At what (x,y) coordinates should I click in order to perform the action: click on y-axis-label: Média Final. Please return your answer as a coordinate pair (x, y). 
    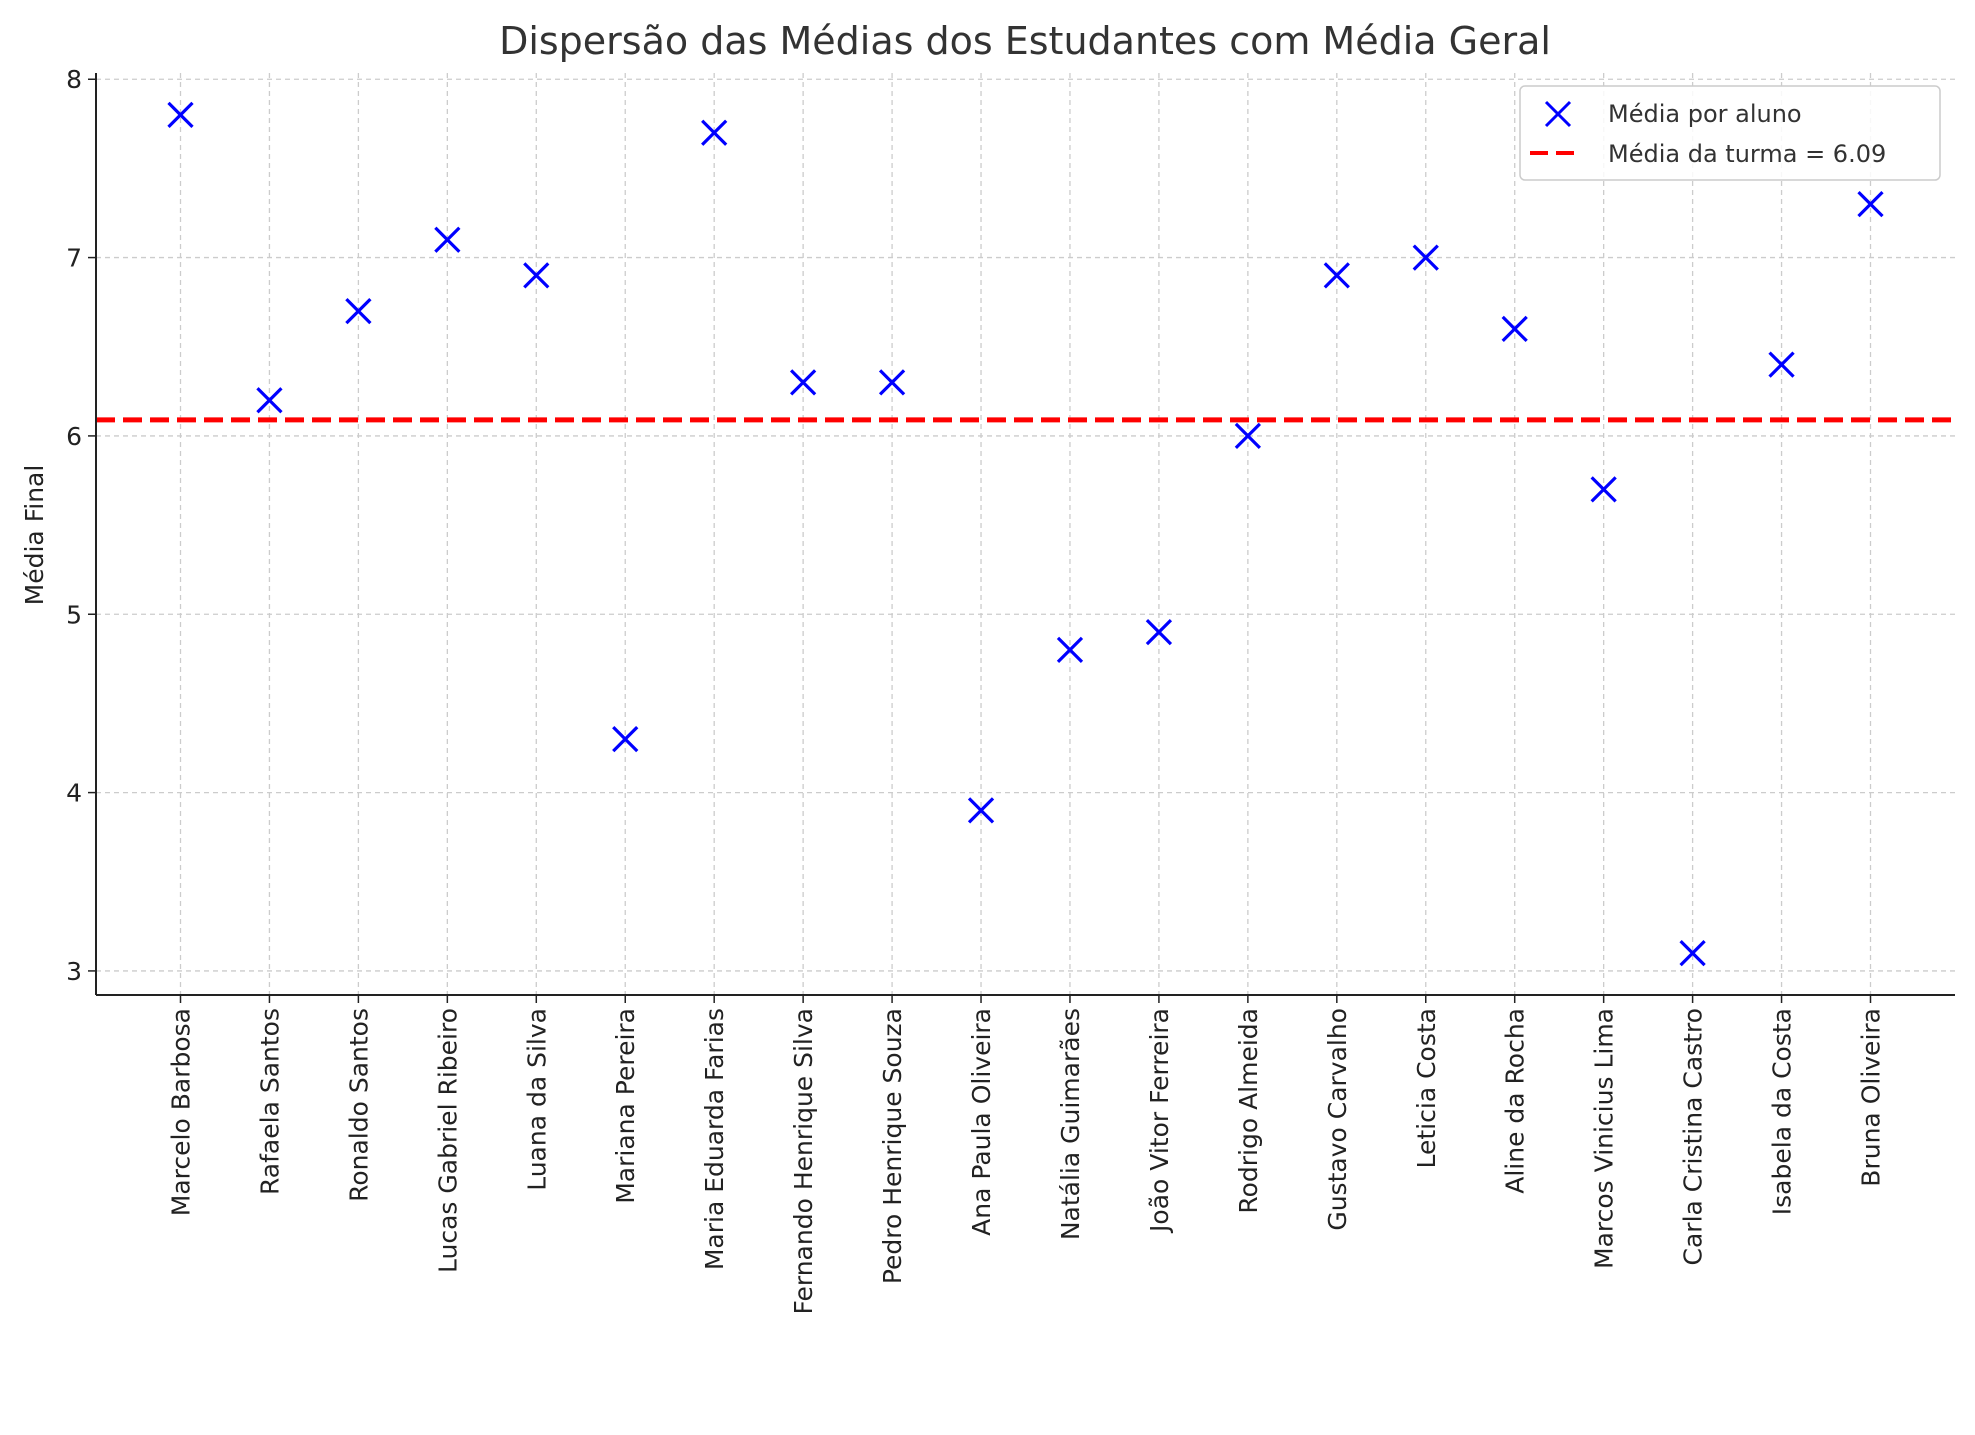
    Looking at the image, I should click on (34, 535).